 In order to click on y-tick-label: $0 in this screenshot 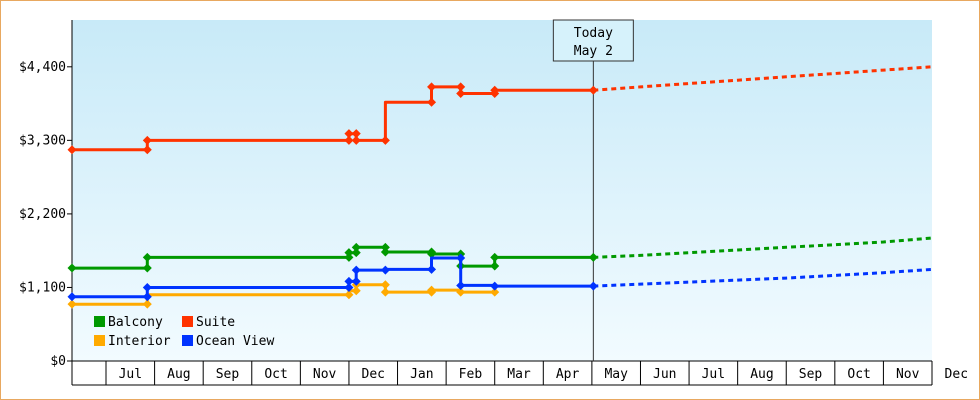, I will do `click(58, 361)`.